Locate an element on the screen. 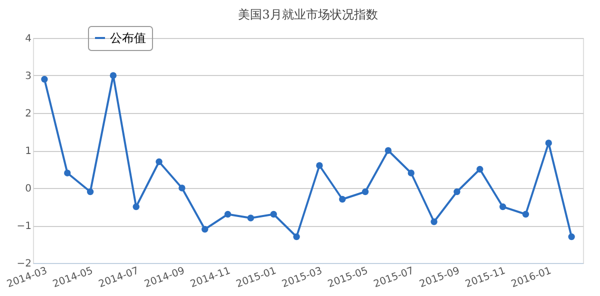 The height and width of the screenshot is (296, 600). y-tick-label: 2 is located at coordinates (28, 114).